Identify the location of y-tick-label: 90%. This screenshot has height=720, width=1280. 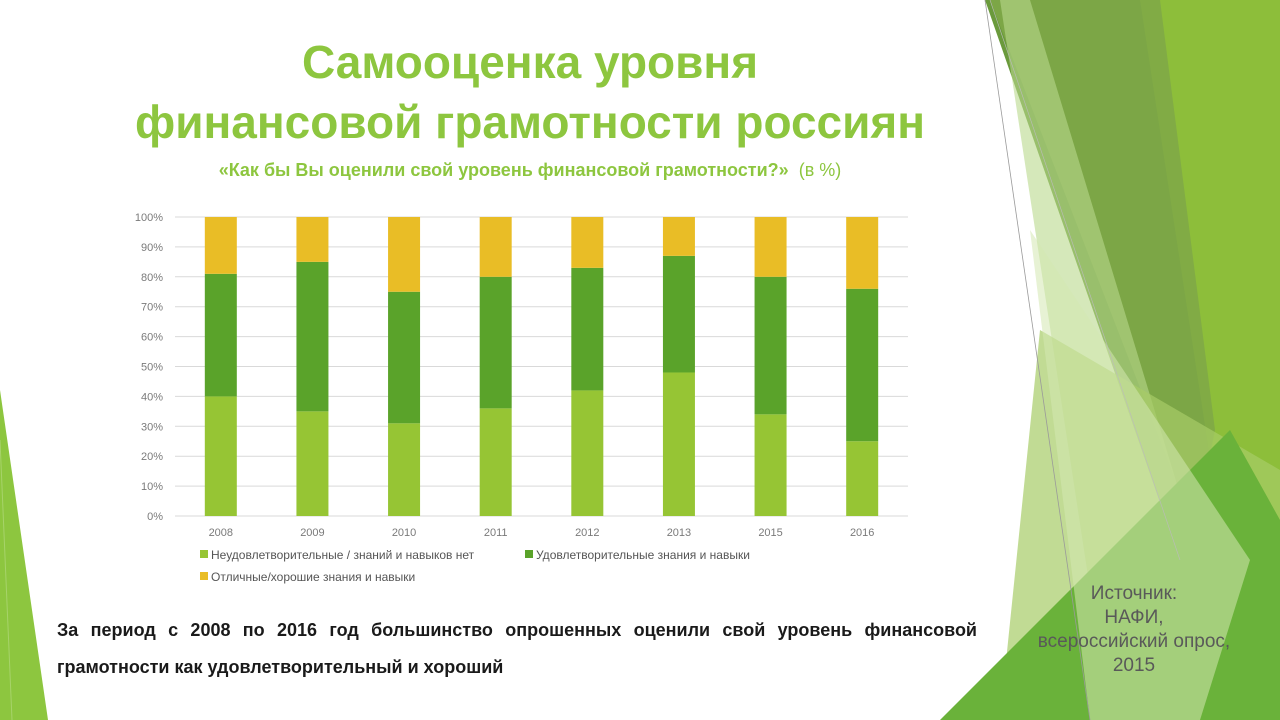
(152, 248).